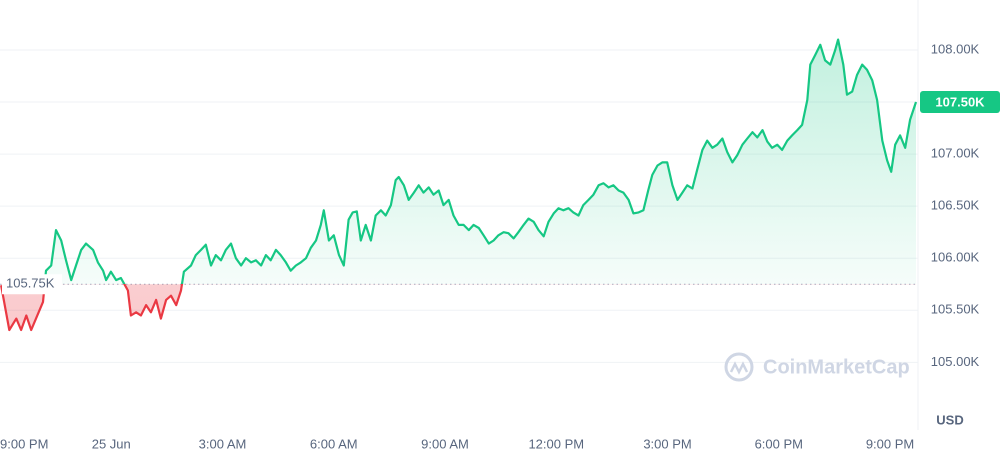 The image size is (1001, 458). What do you see at coordinates (955, 257) in the screenshot?
I see `y-tick-label: 106.00K` at bounding box center [955, 257].